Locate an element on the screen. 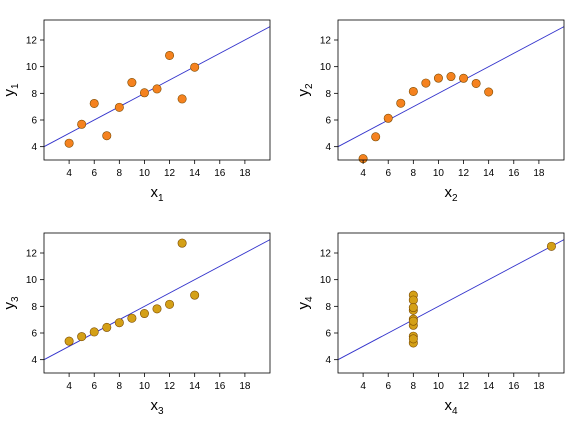  y-axis-label: y3 is located at coordinates (11, 303).